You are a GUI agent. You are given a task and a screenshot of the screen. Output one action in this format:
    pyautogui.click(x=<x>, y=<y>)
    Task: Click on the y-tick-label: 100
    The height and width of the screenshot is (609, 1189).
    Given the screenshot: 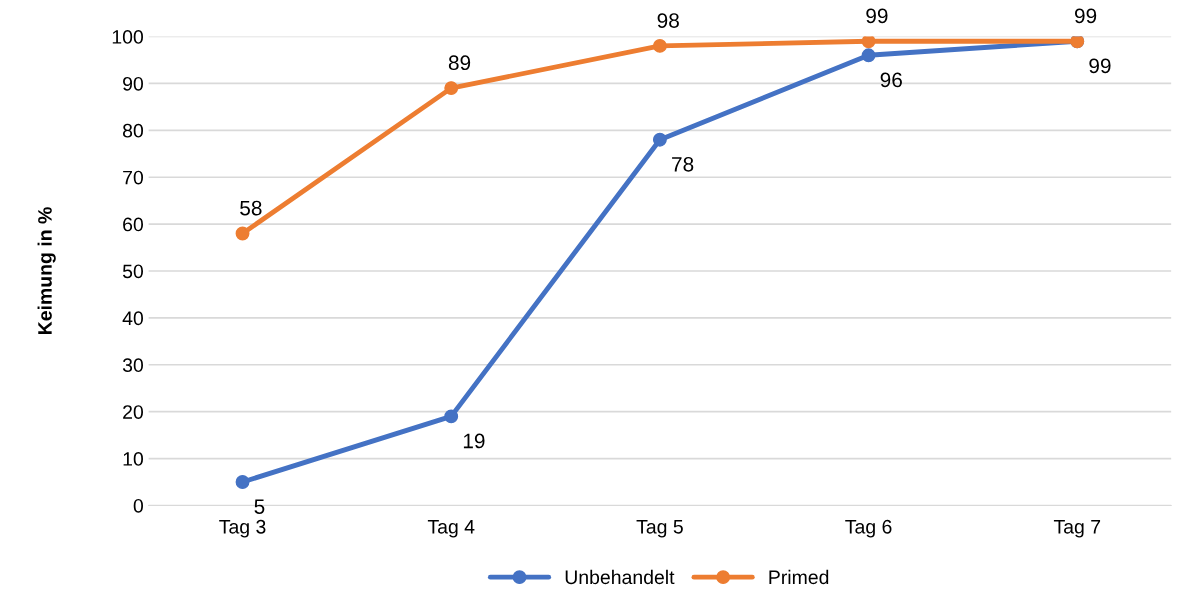 What is the action you would take?
    pyautogui.click(x=128, y=37)
    